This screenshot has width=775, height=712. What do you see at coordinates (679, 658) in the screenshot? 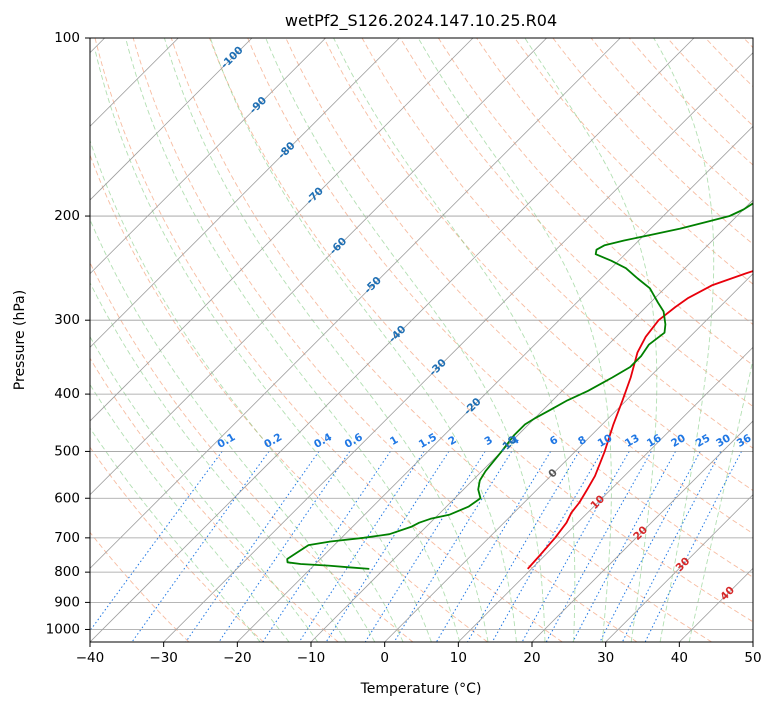
I see `x-tick-label: 40` at bounding box center [679, 658].